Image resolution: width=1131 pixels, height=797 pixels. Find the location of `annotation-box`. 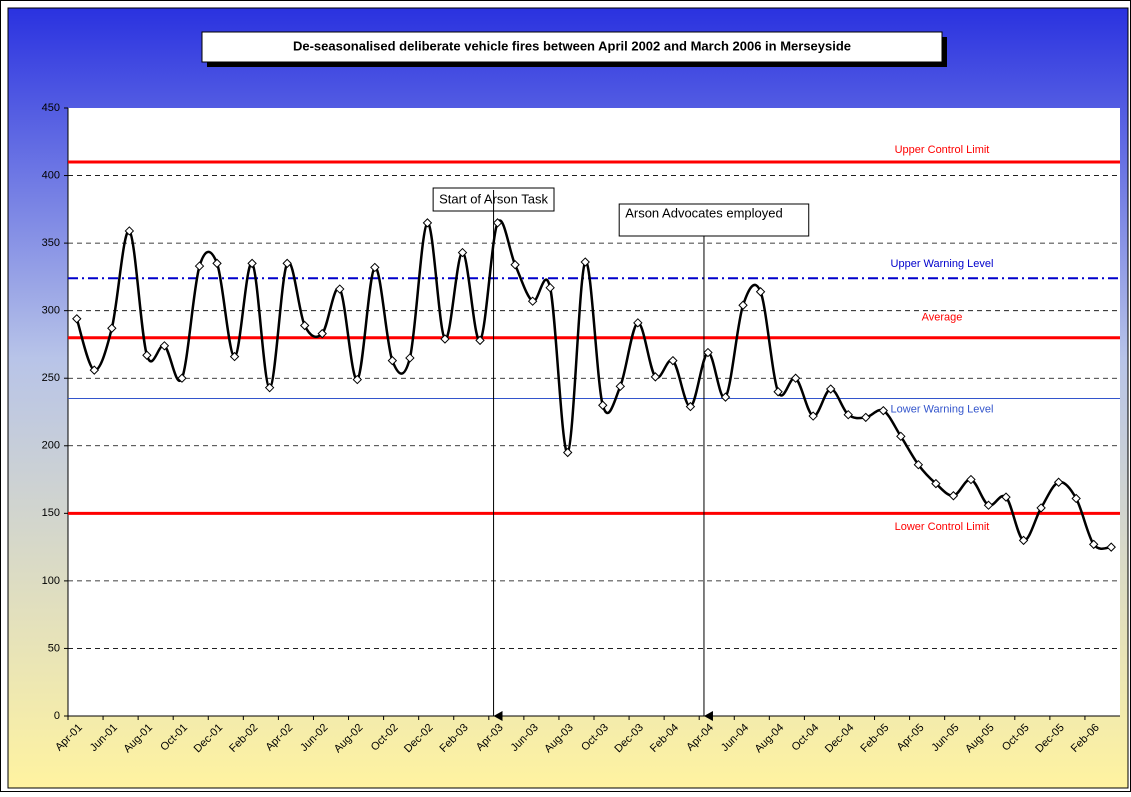

annotation-box is located at coordinates (714, 220).